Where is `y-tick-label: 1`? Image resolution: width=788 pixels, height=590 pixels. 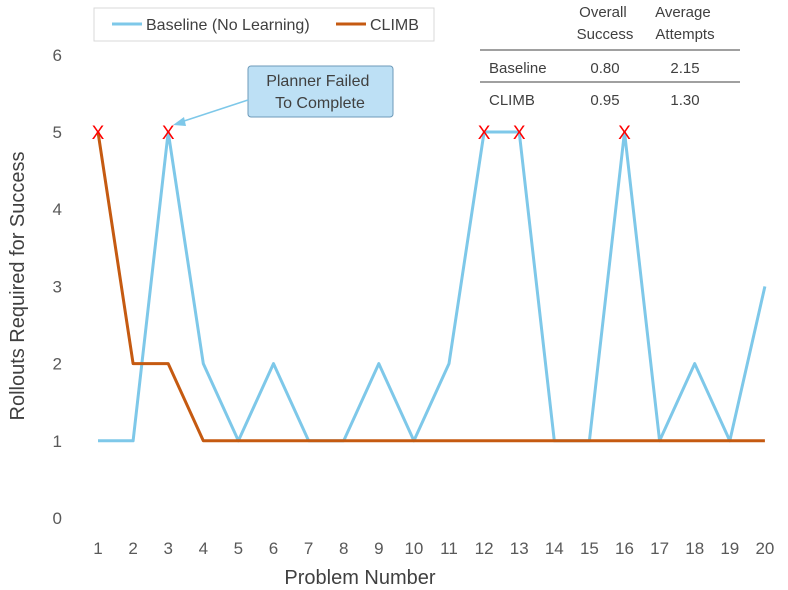
y-tick-label: 1 is located at coordinates (57, 441).